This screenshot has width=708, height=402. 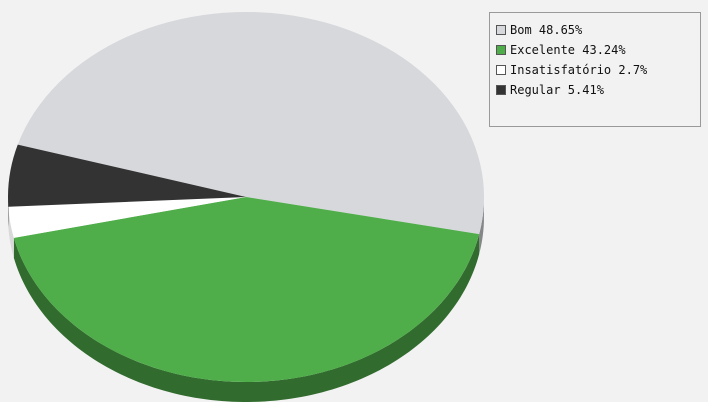 I want to click on legend-item-regular: Regular 5.41%, so click(x=598, y=90).